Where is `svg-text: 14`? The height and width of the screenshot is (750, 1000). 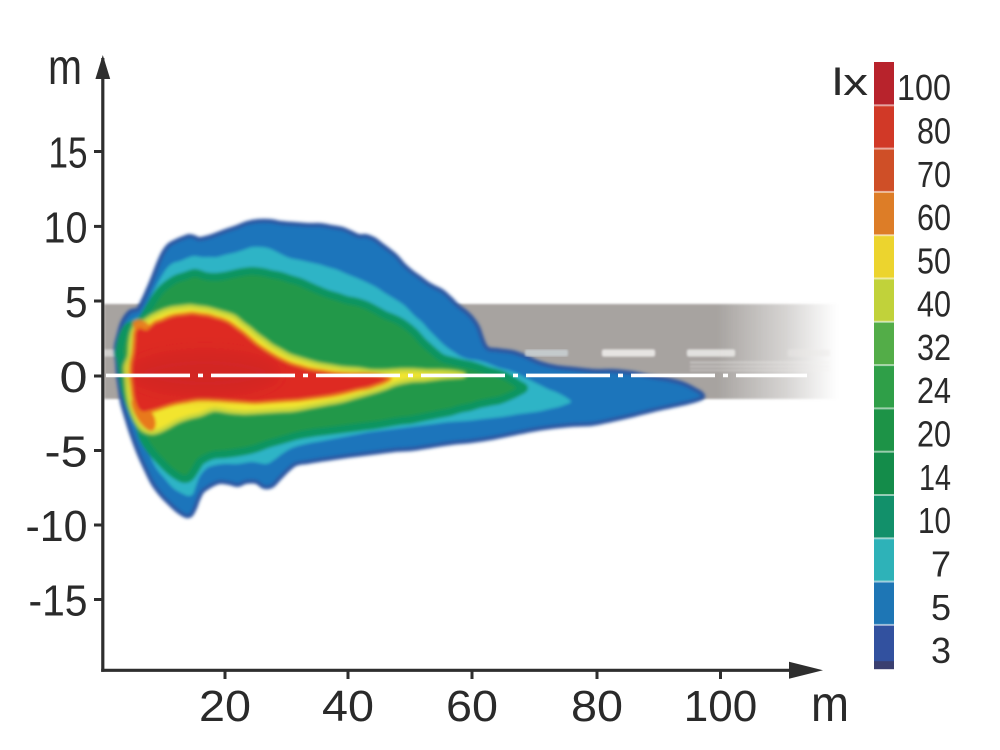 svg-text: 14 is located at coordinates (935, 477).